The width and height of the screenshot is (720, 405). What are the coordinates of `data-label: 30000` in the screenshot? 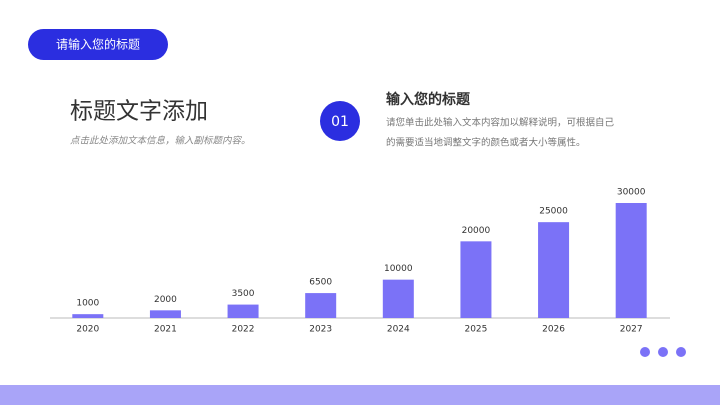 It's located at (631, 193).